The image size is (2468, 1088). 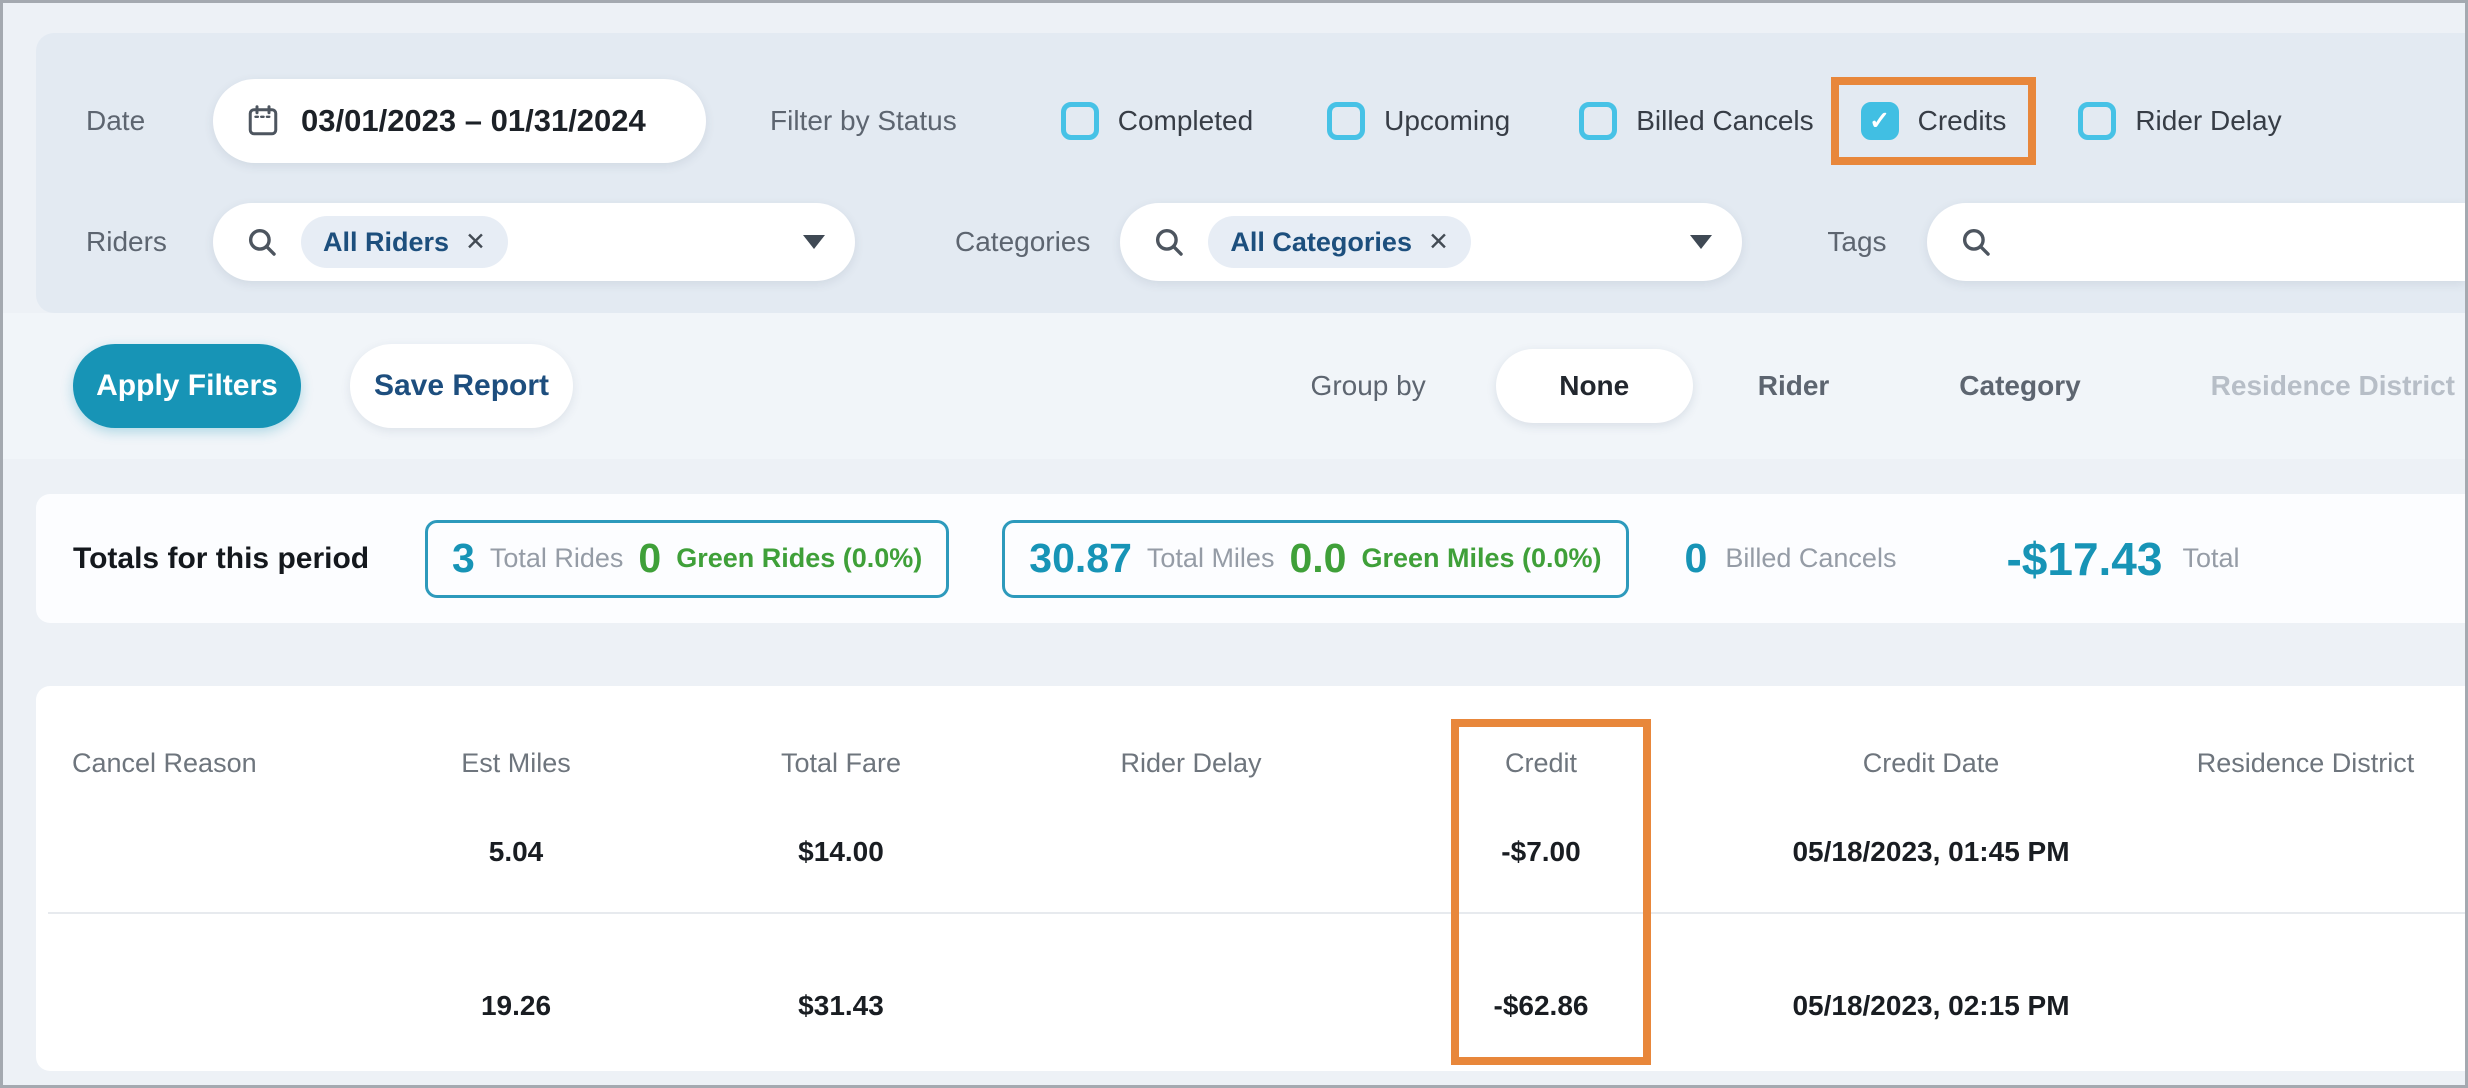 I want to click on cell-credit-date: 05/18/2023, 02:15 PM, so click(x=1931, y=1005).